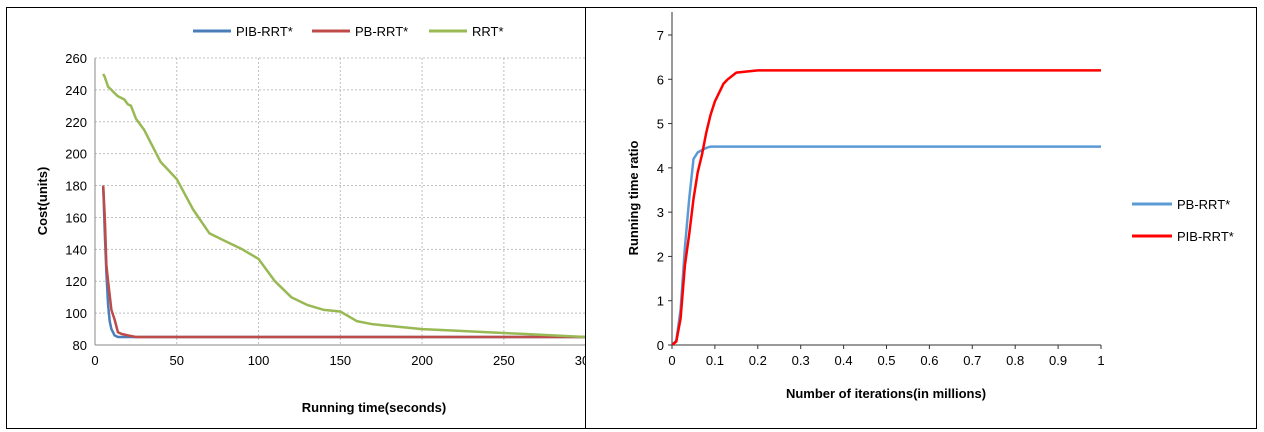 The height and width of the screenshot is (432, 1264). What do you see at coordinates (76, 217) in the screenshot?
I see `y-tick-label: 160` at bounding box center [76, 217].